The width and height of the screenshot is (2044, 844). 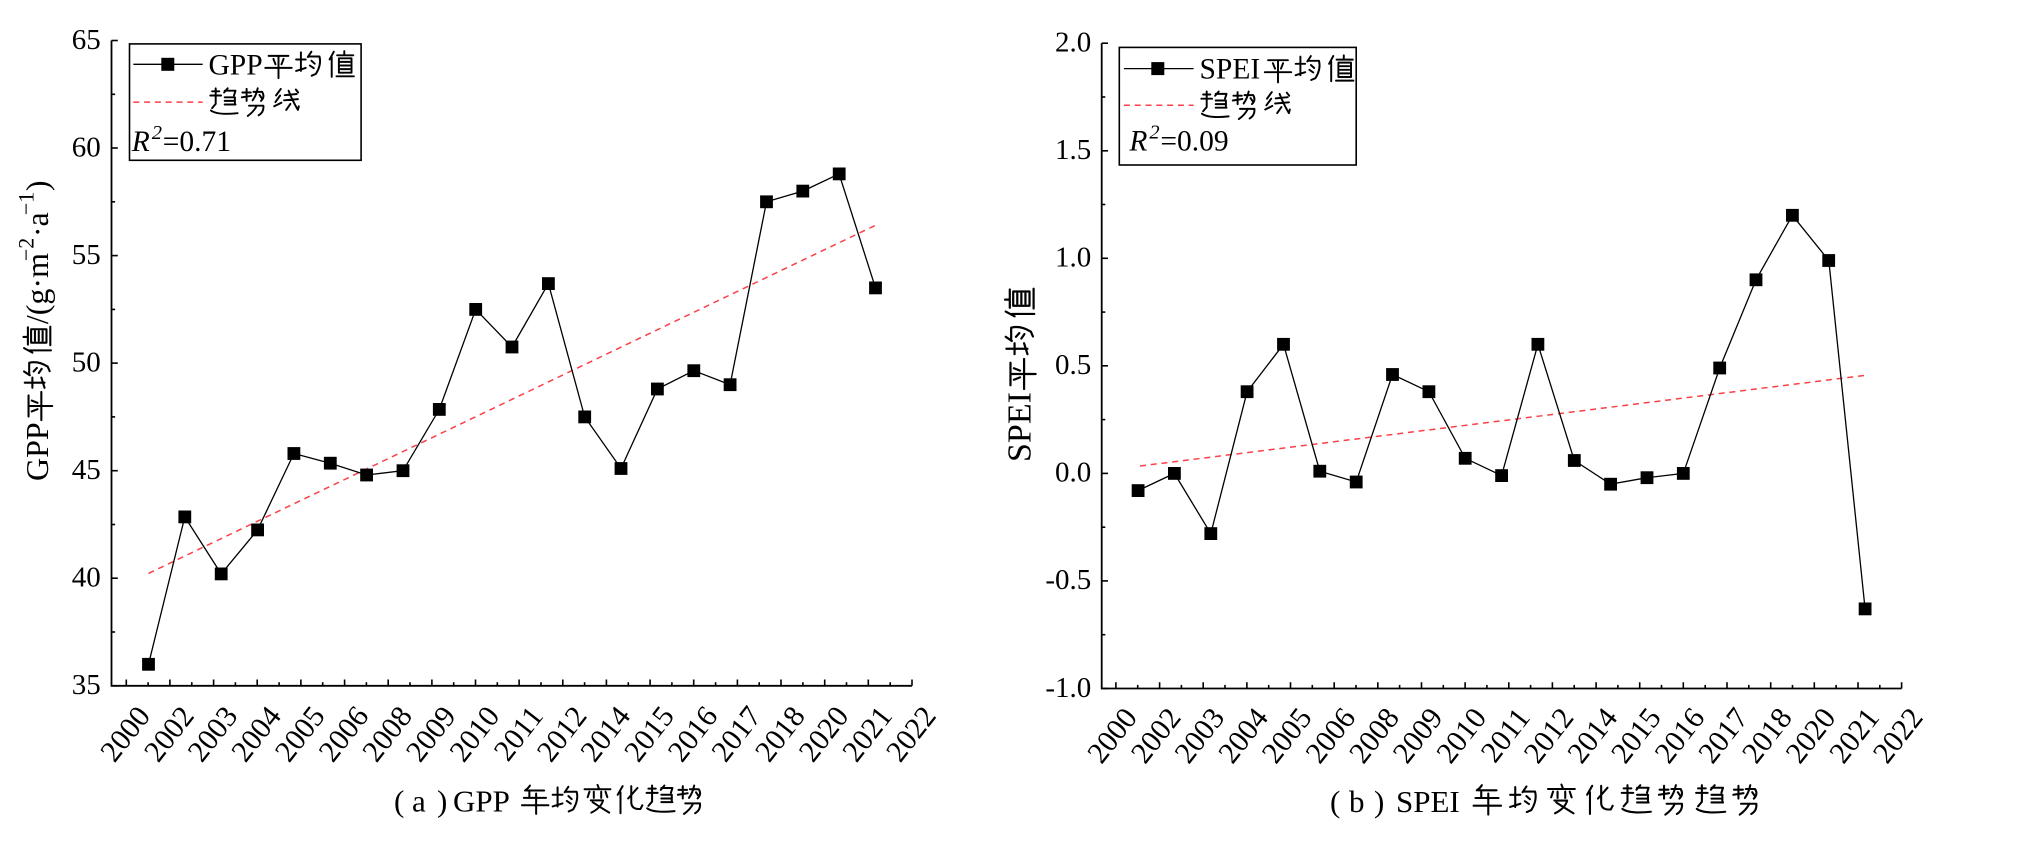 What do you see at coordinates (1194, 141) in the screenshot?
I see `svg-text: =0.09` at bounding box center [1194, 141].